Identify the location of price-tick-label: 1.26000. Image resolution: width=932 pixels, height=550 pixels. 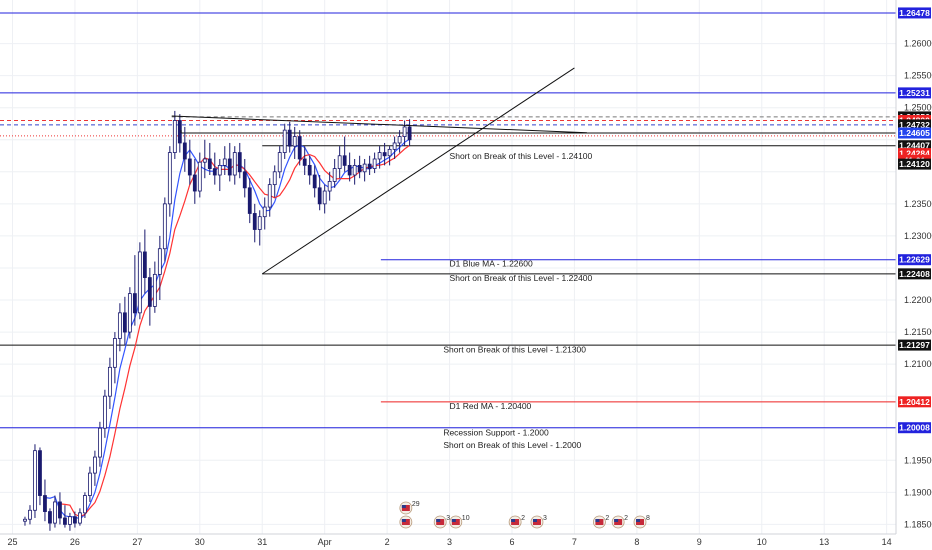
(918, 44).